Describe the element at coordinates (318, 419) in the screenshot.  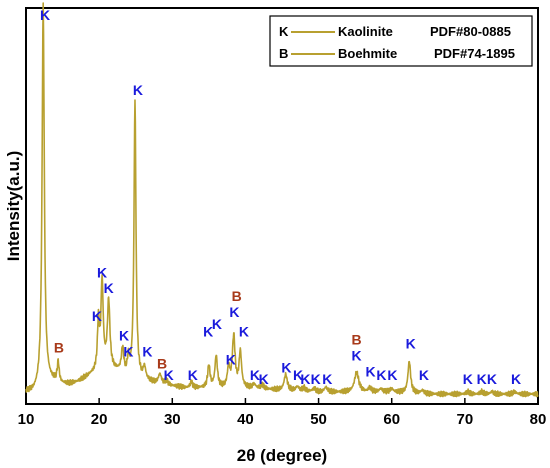
I see `x-tick-label: 50` at that location.